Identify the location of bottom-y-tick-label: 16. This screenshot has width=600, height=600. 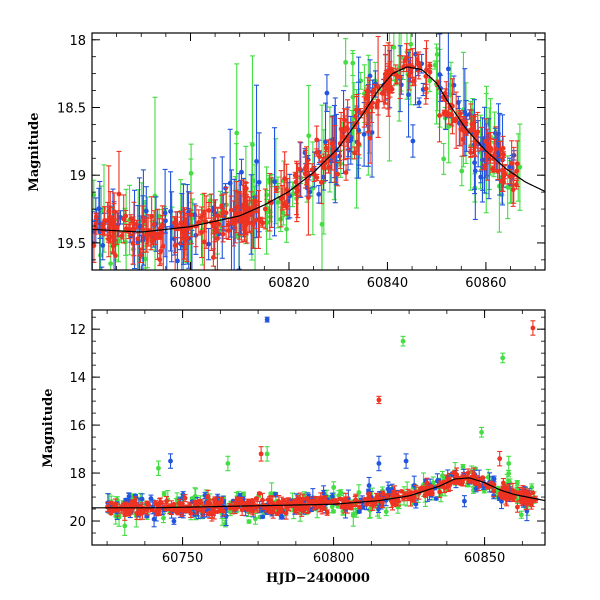
(77, 426).